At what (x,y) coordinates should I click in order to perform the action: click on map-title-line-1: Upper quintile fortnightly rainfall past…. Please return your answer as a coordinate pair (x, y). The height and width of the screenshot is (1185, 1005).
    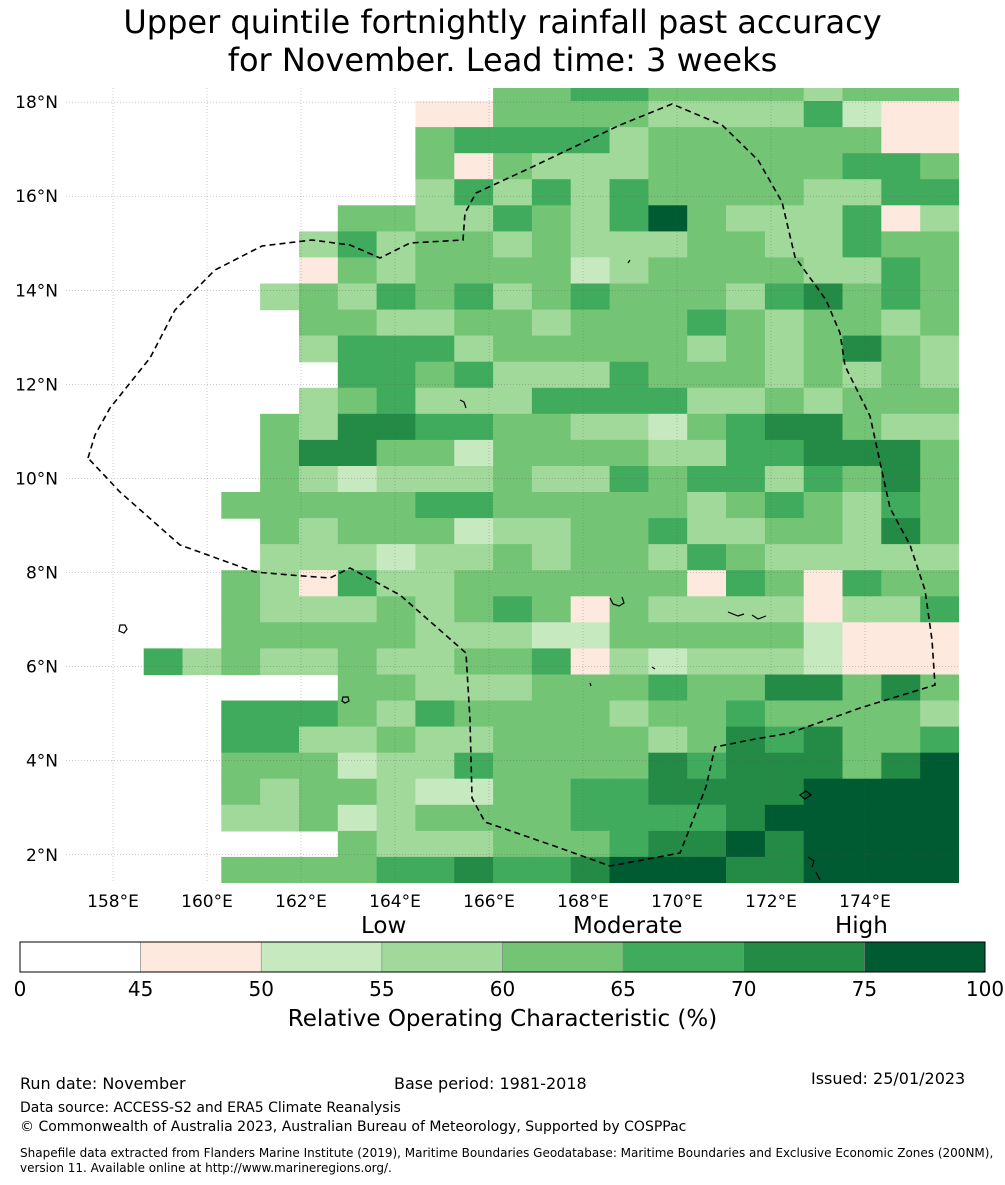
    Looking at the image, I should click on (502, 22).